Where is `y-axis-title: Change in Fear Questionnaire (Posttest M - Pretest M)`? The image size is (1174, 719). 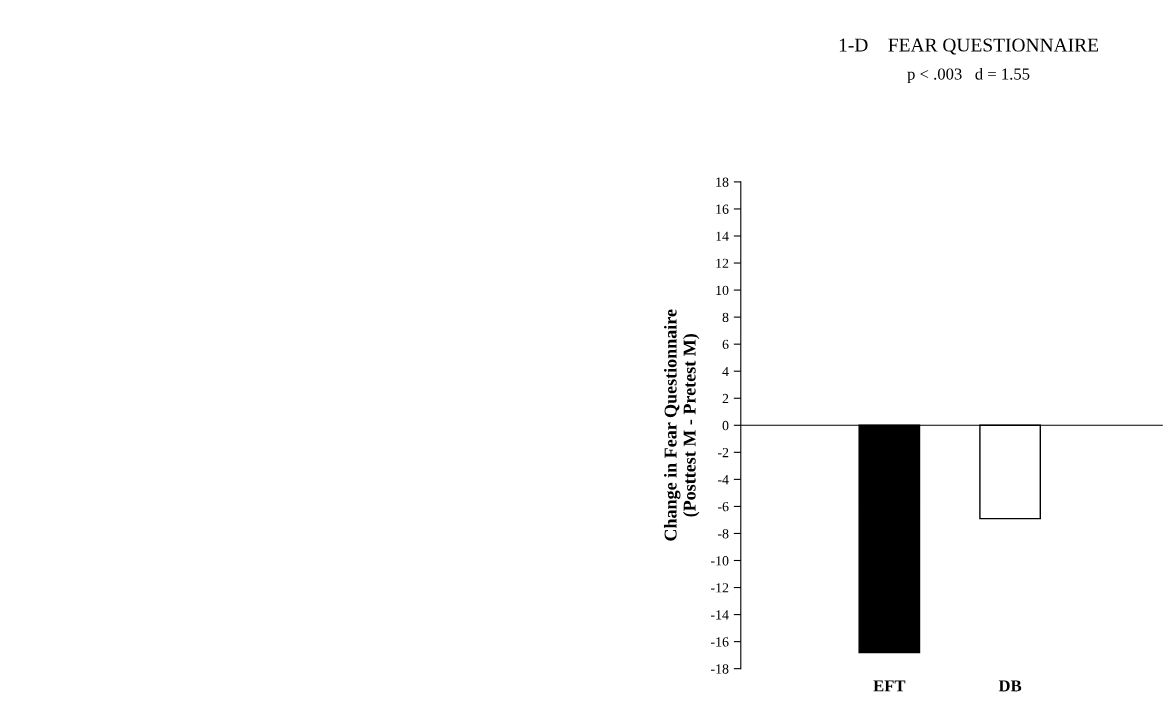 y-axis-title: Change in Fear Questionnaire (Posttest M - Pretest M) is located at coordinates (681, 425).